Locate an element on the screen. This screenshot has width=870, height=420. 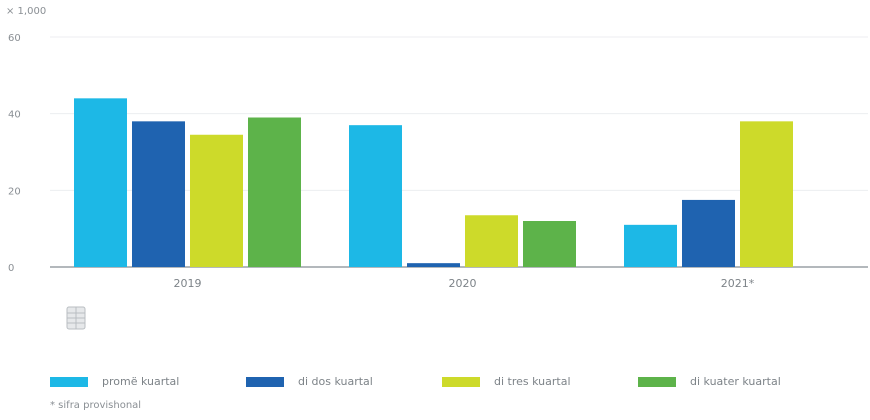
legend-label: promë kuartal is located at coordinates (141, 381).